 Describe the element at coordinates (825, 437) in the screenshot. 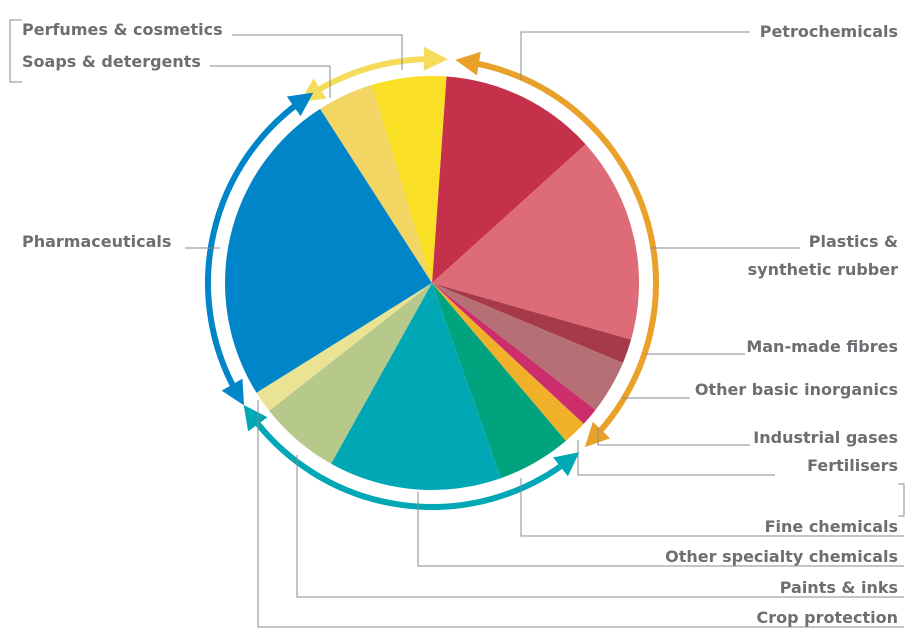

I see `slice-label: Industrial gases` at that location.